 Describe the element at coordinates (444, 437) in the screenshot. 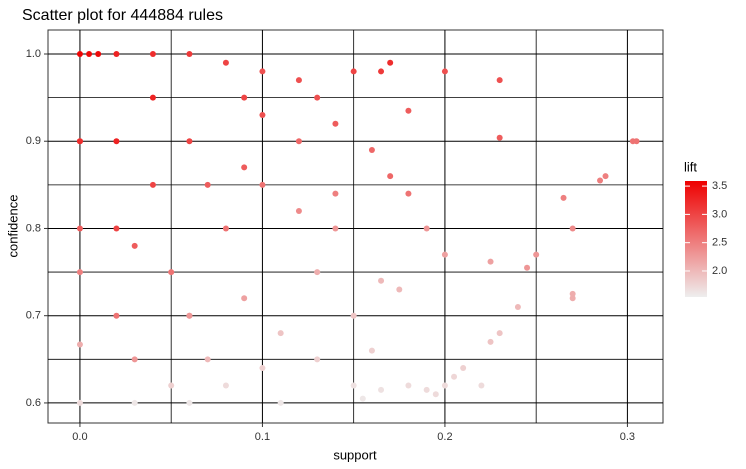

I see `x-tick-label: 0.2` at that location.